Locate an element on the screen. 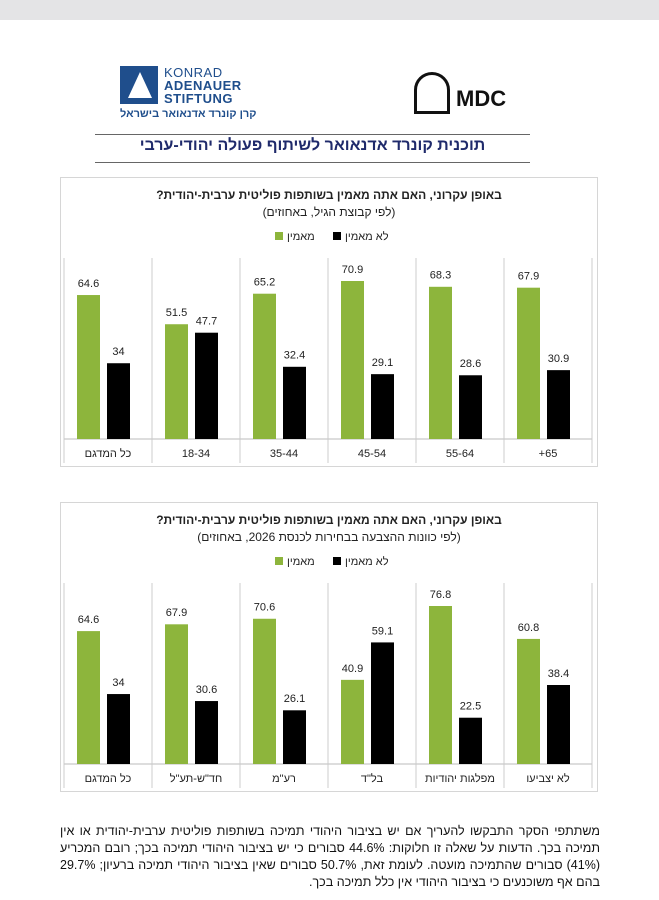 This screenshot has height=900, width=659. value-label: 65.2 is located at coordinates (264, 283).